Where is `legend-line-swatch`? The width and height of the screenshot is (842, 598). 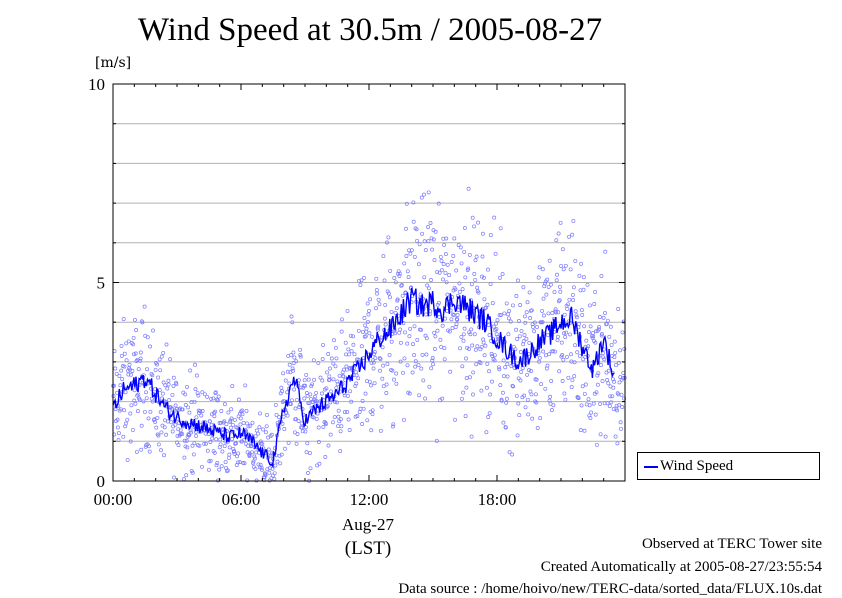 legend-line-swatch is located at coordinates (651, 467).